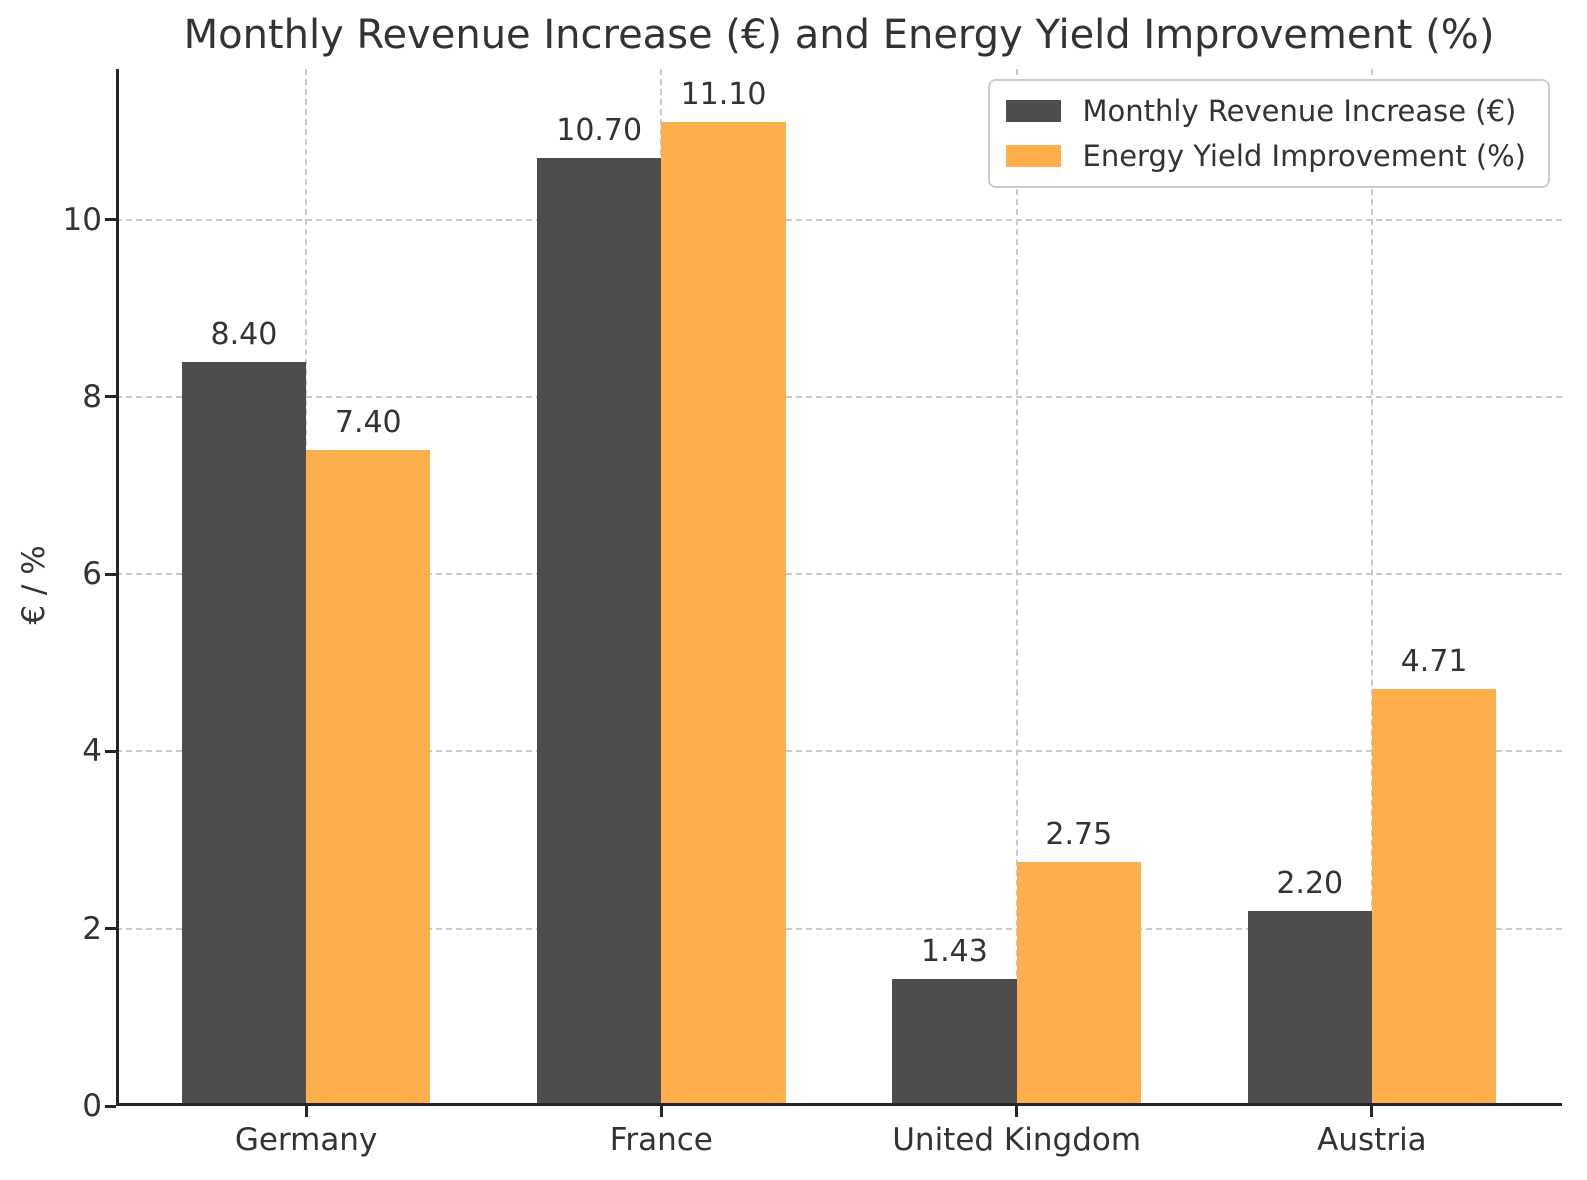 This screenshot has height=1180, width=1587. What do you see at coordinates (599, 631) in the screenshot?
I see `bar-revenue-france` at bounding box center [599, 631].